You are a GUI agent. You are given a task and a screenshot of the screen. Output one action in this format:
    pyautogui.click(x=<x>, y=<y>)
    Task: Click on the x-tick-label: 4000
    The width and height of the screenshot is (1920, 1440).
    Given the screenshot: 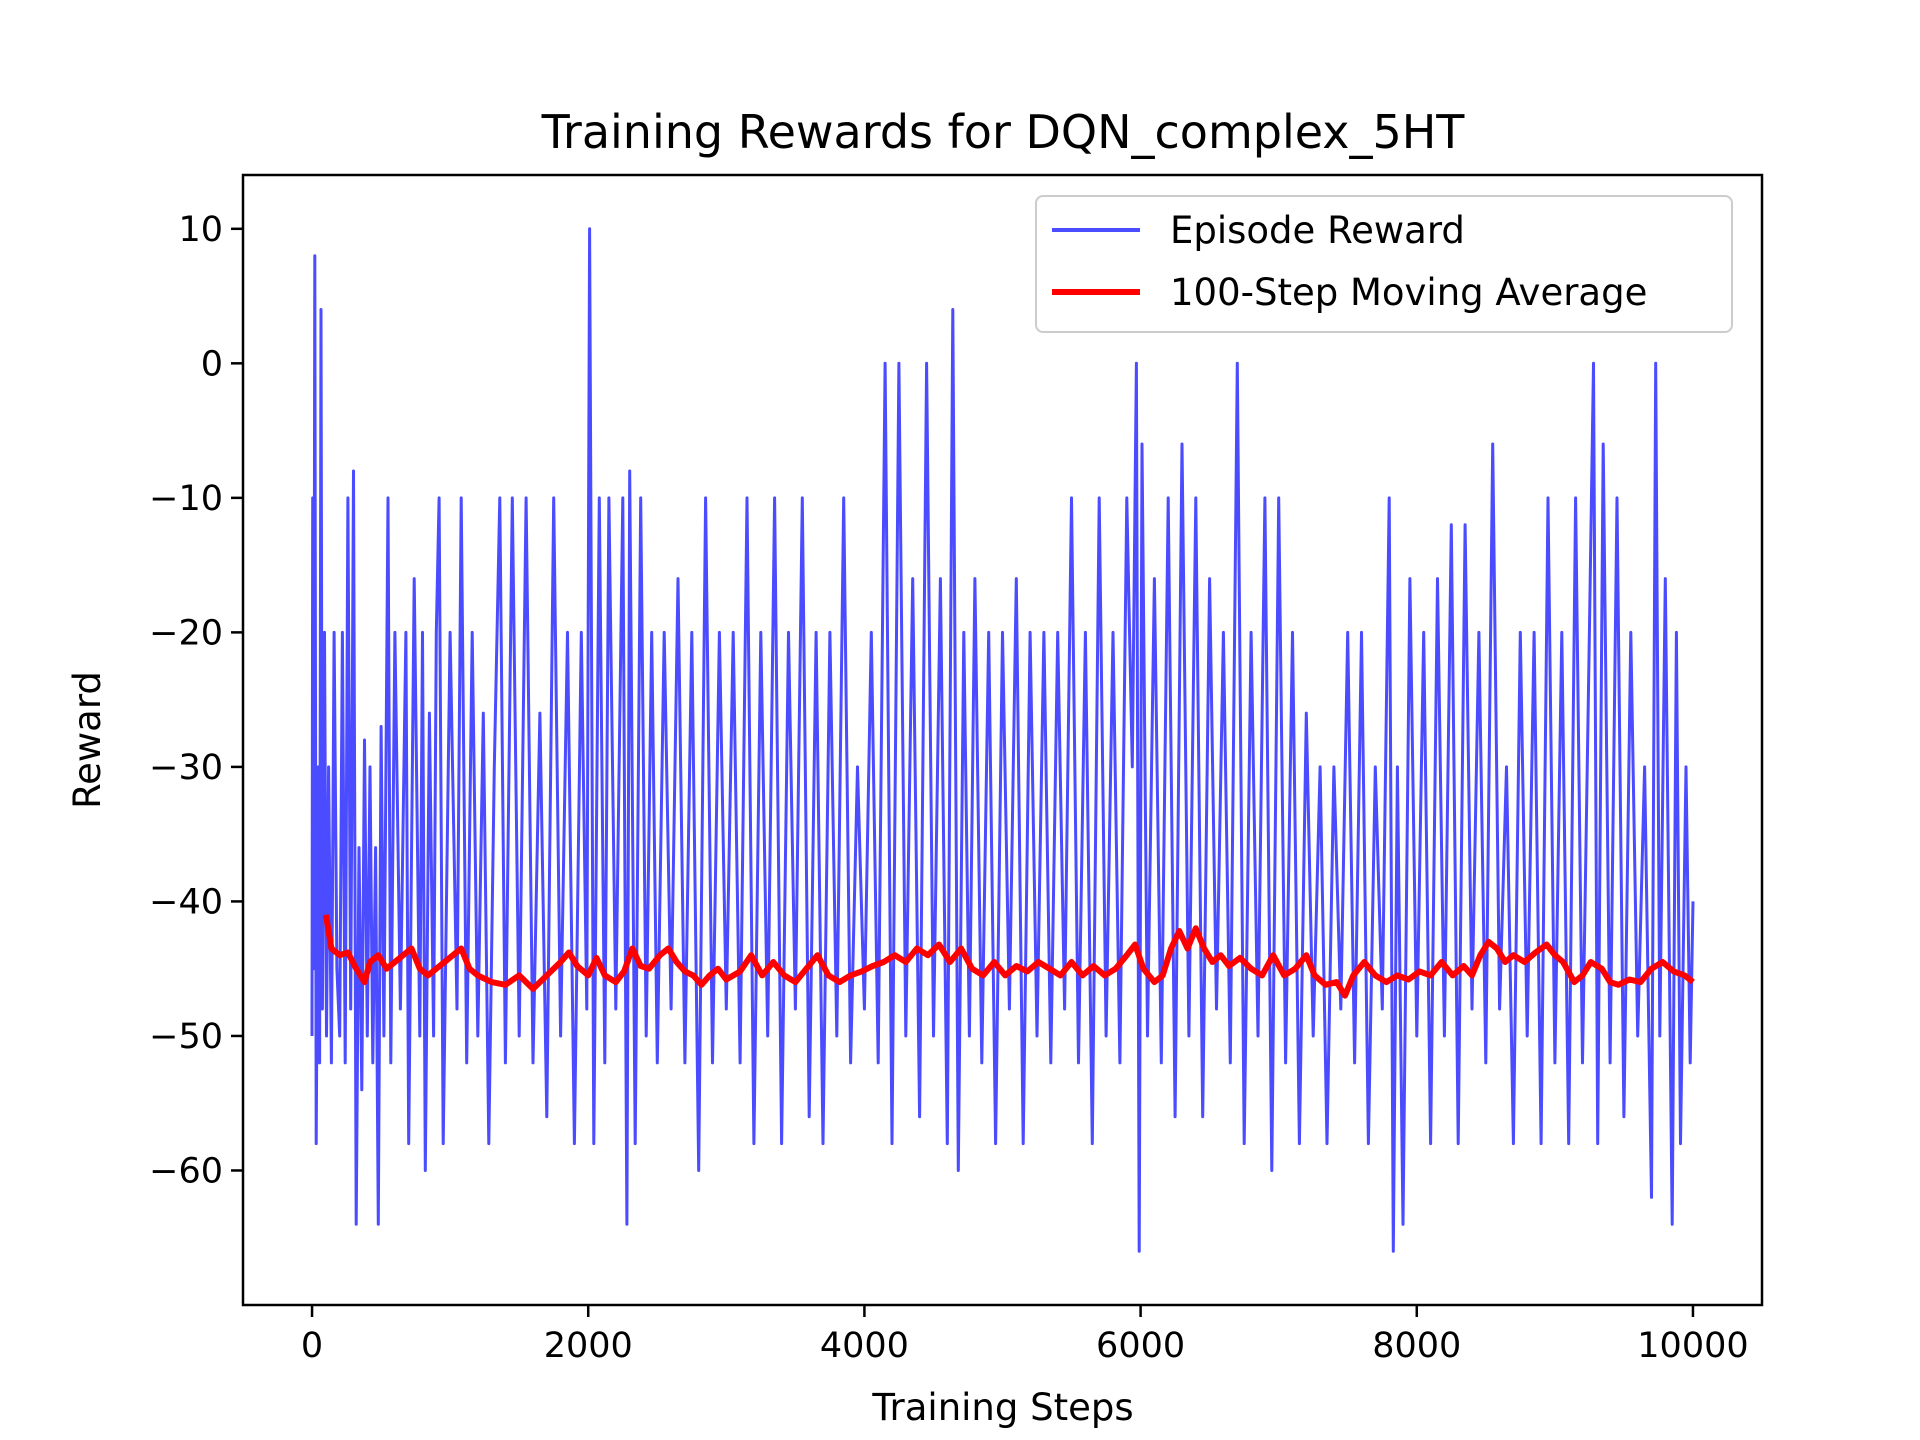 What is the action you would take?
    pyautogui.click(x=864, y=1346)
    